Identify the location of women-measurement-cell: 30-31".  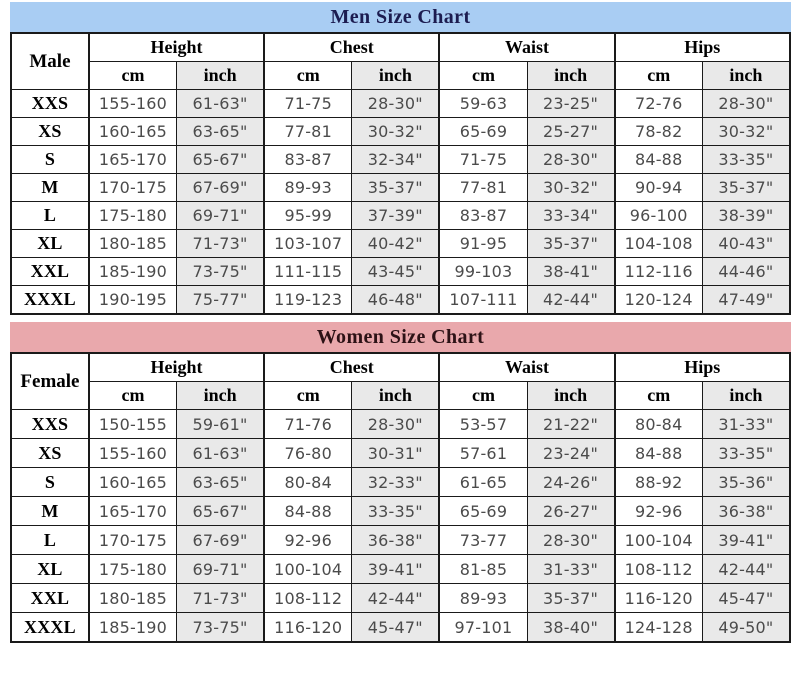
(395, 453).